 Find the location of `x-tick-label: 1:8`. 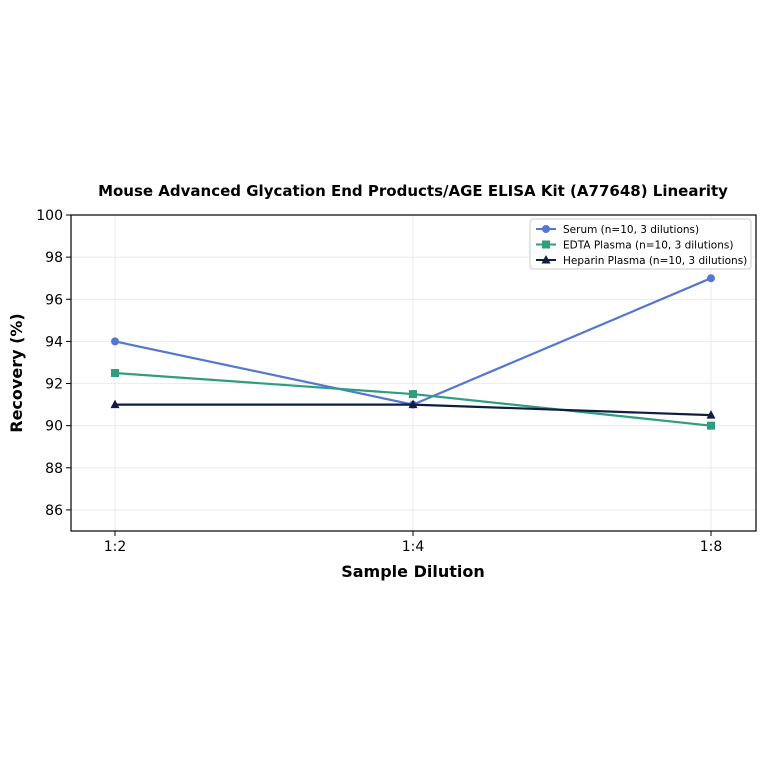

x-tick-label: 1:8 is located at coordinates (711, 547).